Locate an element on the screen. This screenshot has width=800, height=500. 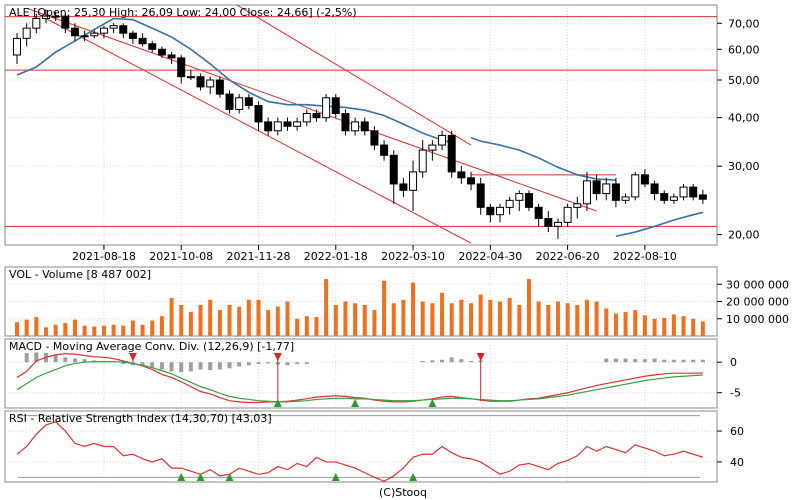
price-xtick-label: 2021-11-28 is located at coordinates (259, 256).